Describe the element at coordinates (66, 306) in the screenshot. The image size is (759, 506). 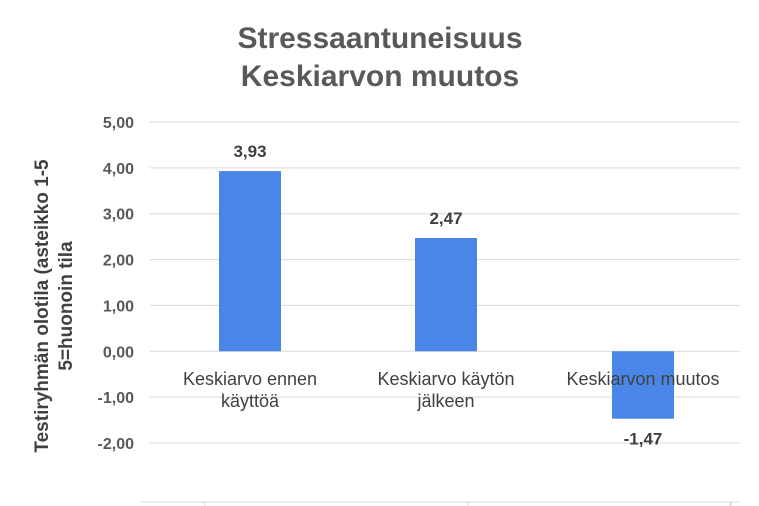
I see `y-axis-title-line-2: 5=huonoin tila` at that location.